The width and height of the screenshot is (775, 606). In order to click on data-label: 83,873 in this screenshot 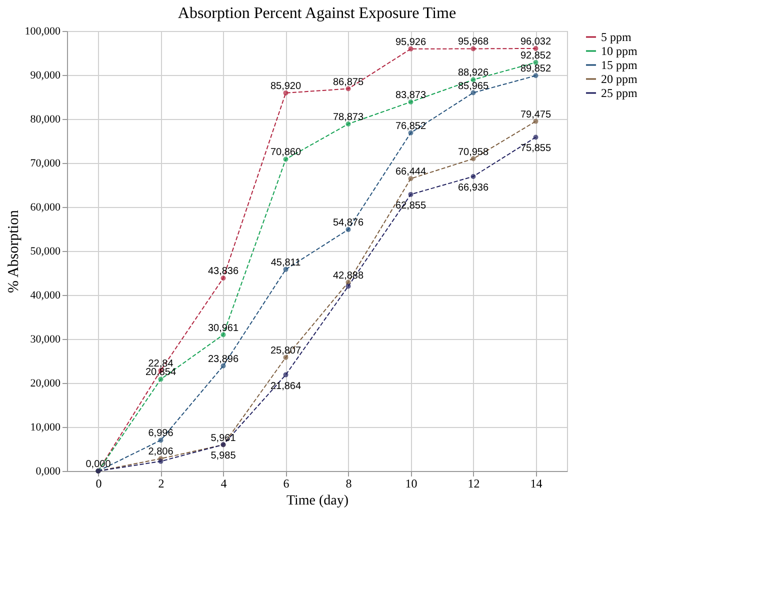, I will do `click(410, 95)`.